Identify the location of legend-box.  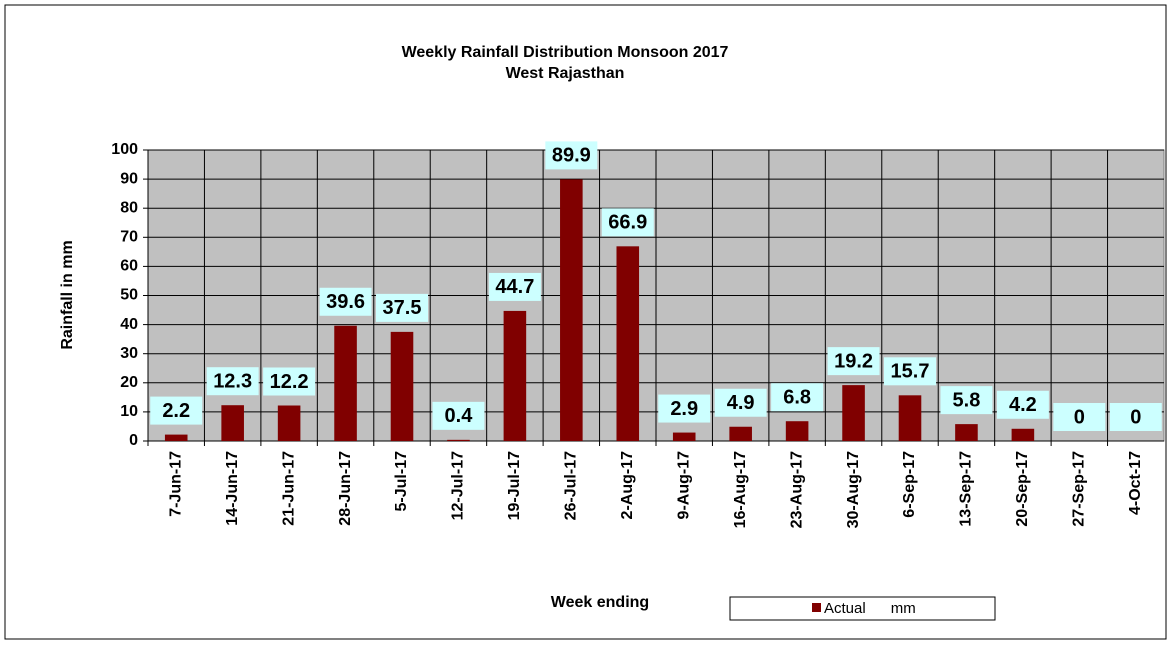
(862, 608).